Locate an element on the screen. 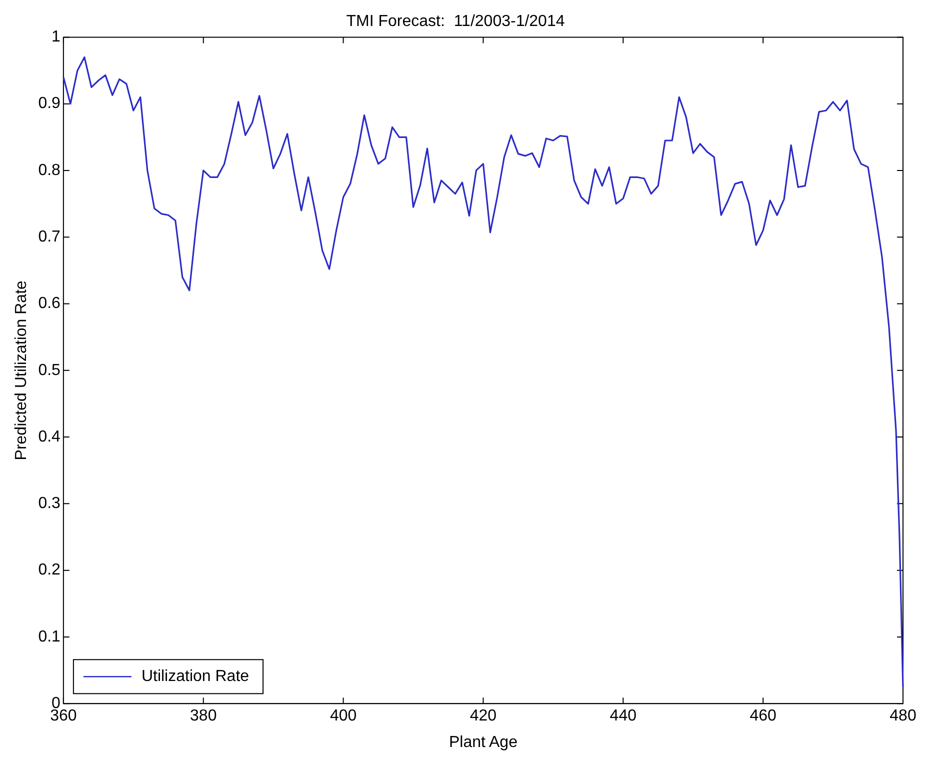 This screenshot has height=764, width=931. y-tick-label: 0.3 is located at coordinates (49, 503).